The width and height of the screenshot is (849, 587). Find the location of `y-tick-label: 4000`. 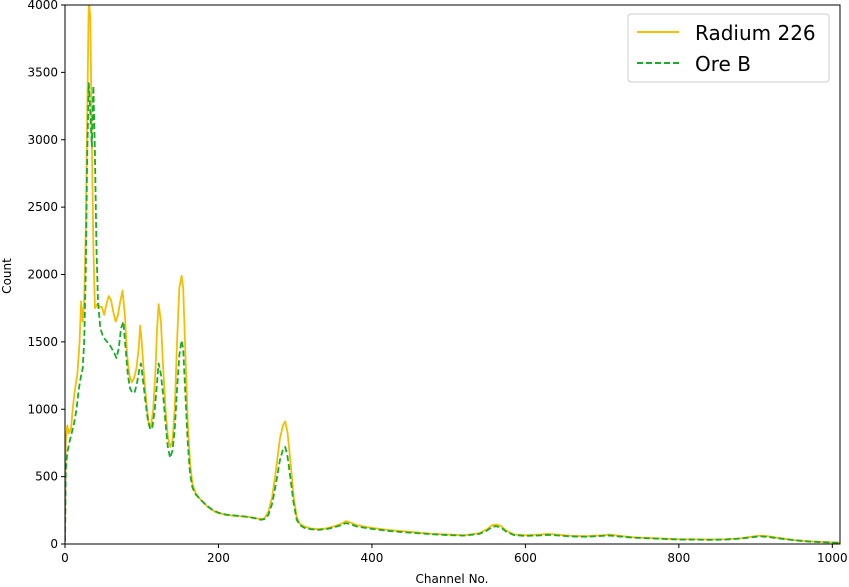

y-tick-label: 4000 is located at coordinates (42, 6).